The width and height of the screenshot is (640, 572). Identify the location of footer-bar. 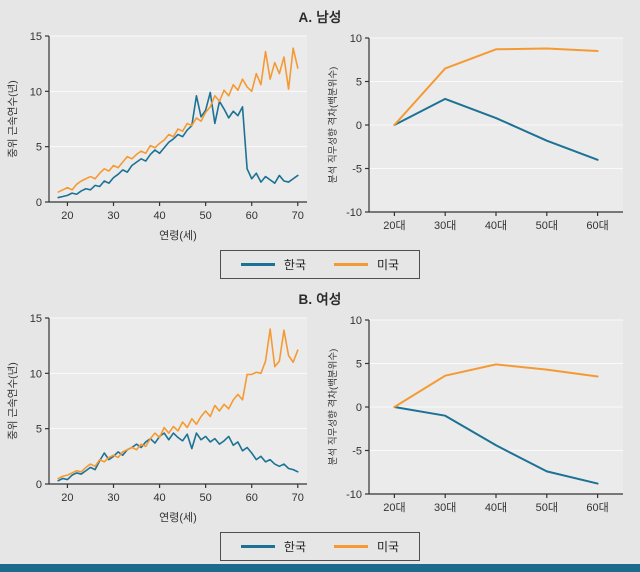
(320, 568).